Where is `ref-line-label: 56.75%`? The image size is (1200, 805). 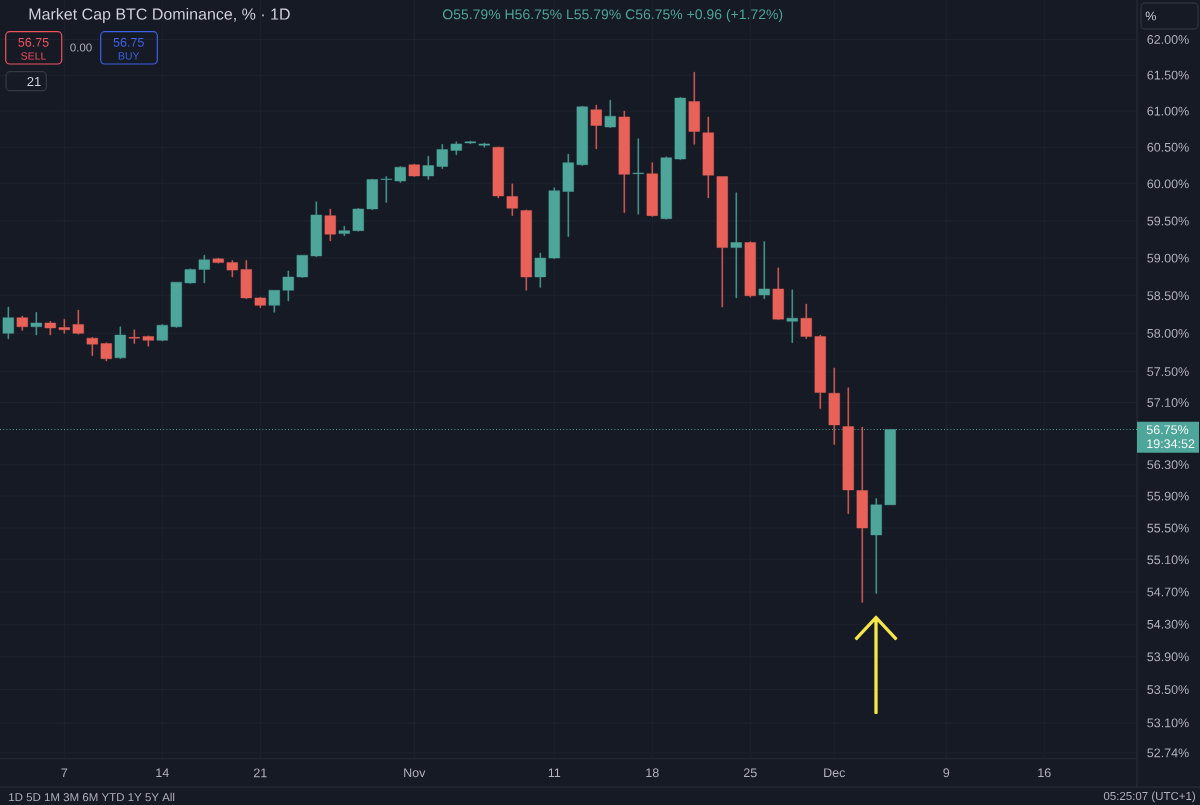 ref-line-label: 56.75% is located at coordinates (1167, 430).